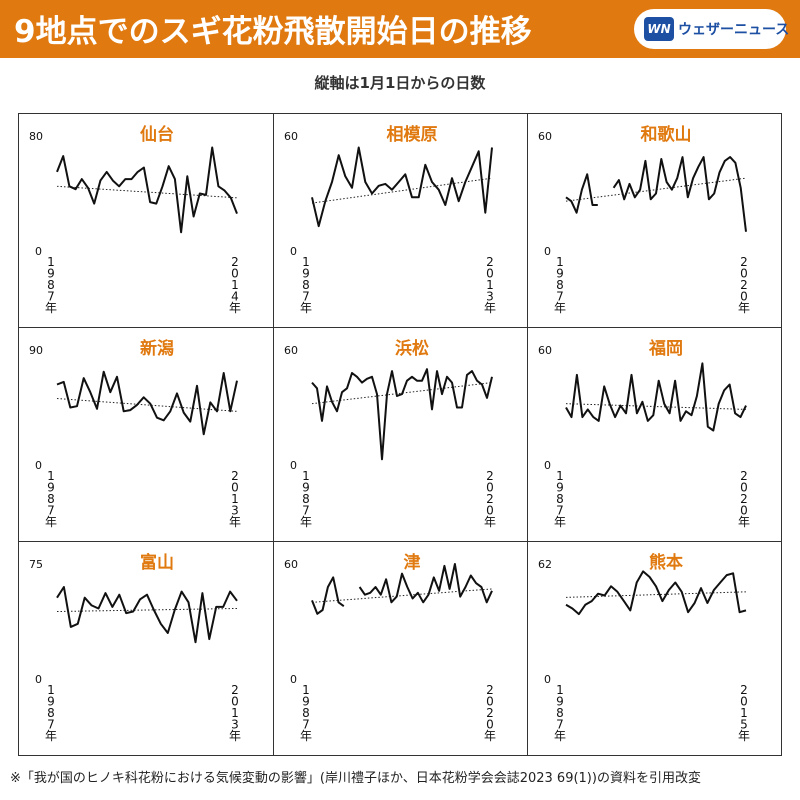 This screenshot has width=800, height=800. I want to click on x-tick-char: 5, so click(744, 725).